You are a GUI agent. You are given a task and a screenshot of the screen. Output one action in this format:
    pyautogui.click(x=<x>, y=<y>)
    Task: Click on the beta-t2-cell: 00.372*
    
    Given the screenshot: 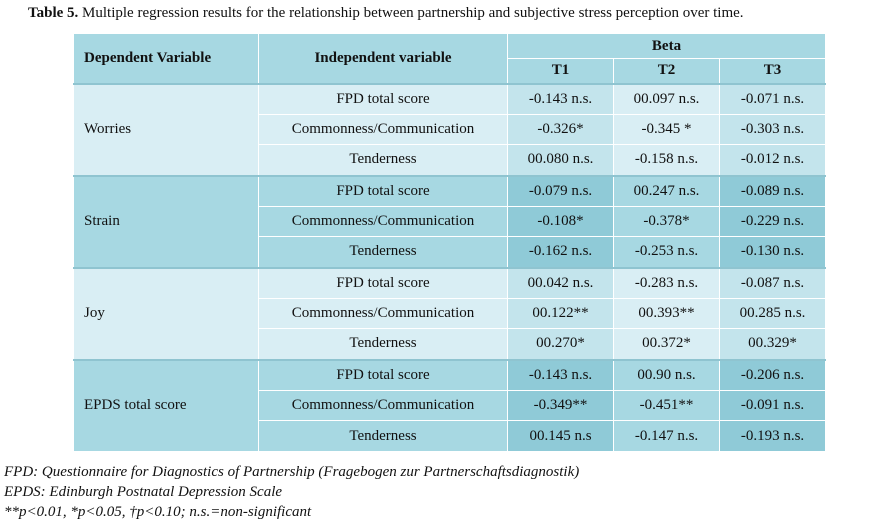 What is the action you would take?
    pyautogui.click(x=666, y=344)
    